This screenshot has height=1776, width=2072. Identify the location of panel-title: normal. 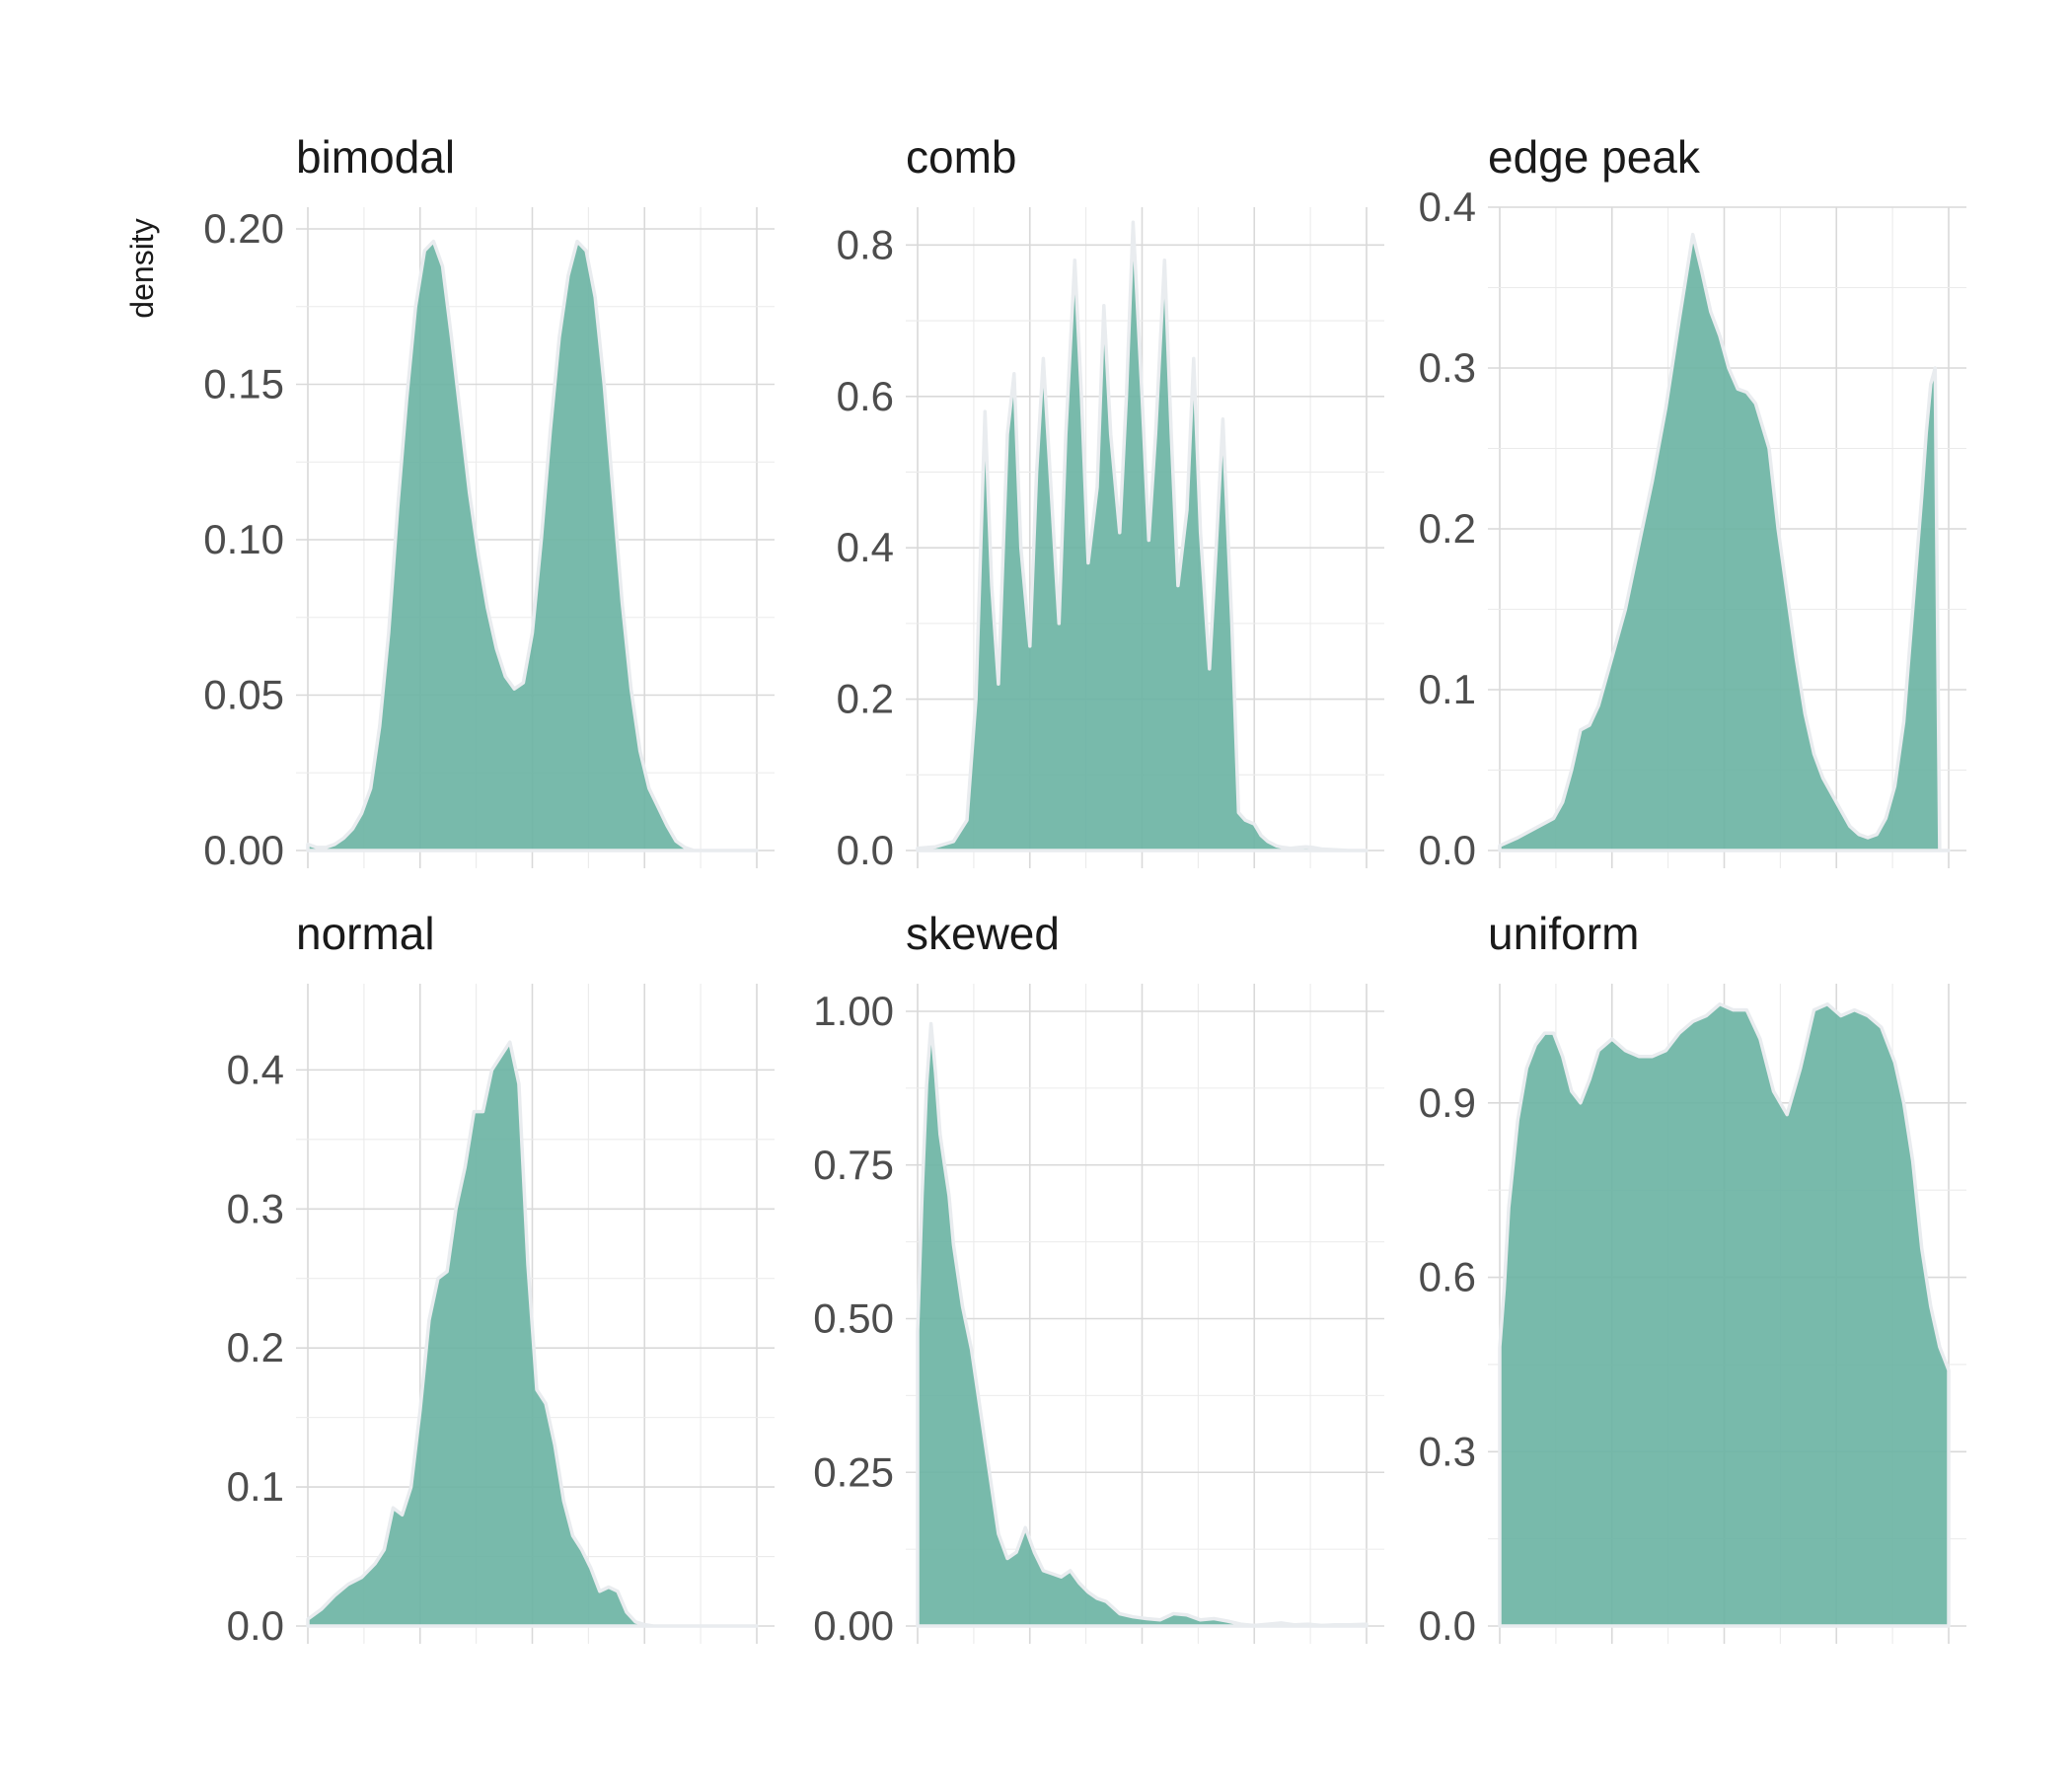
(366, 934).